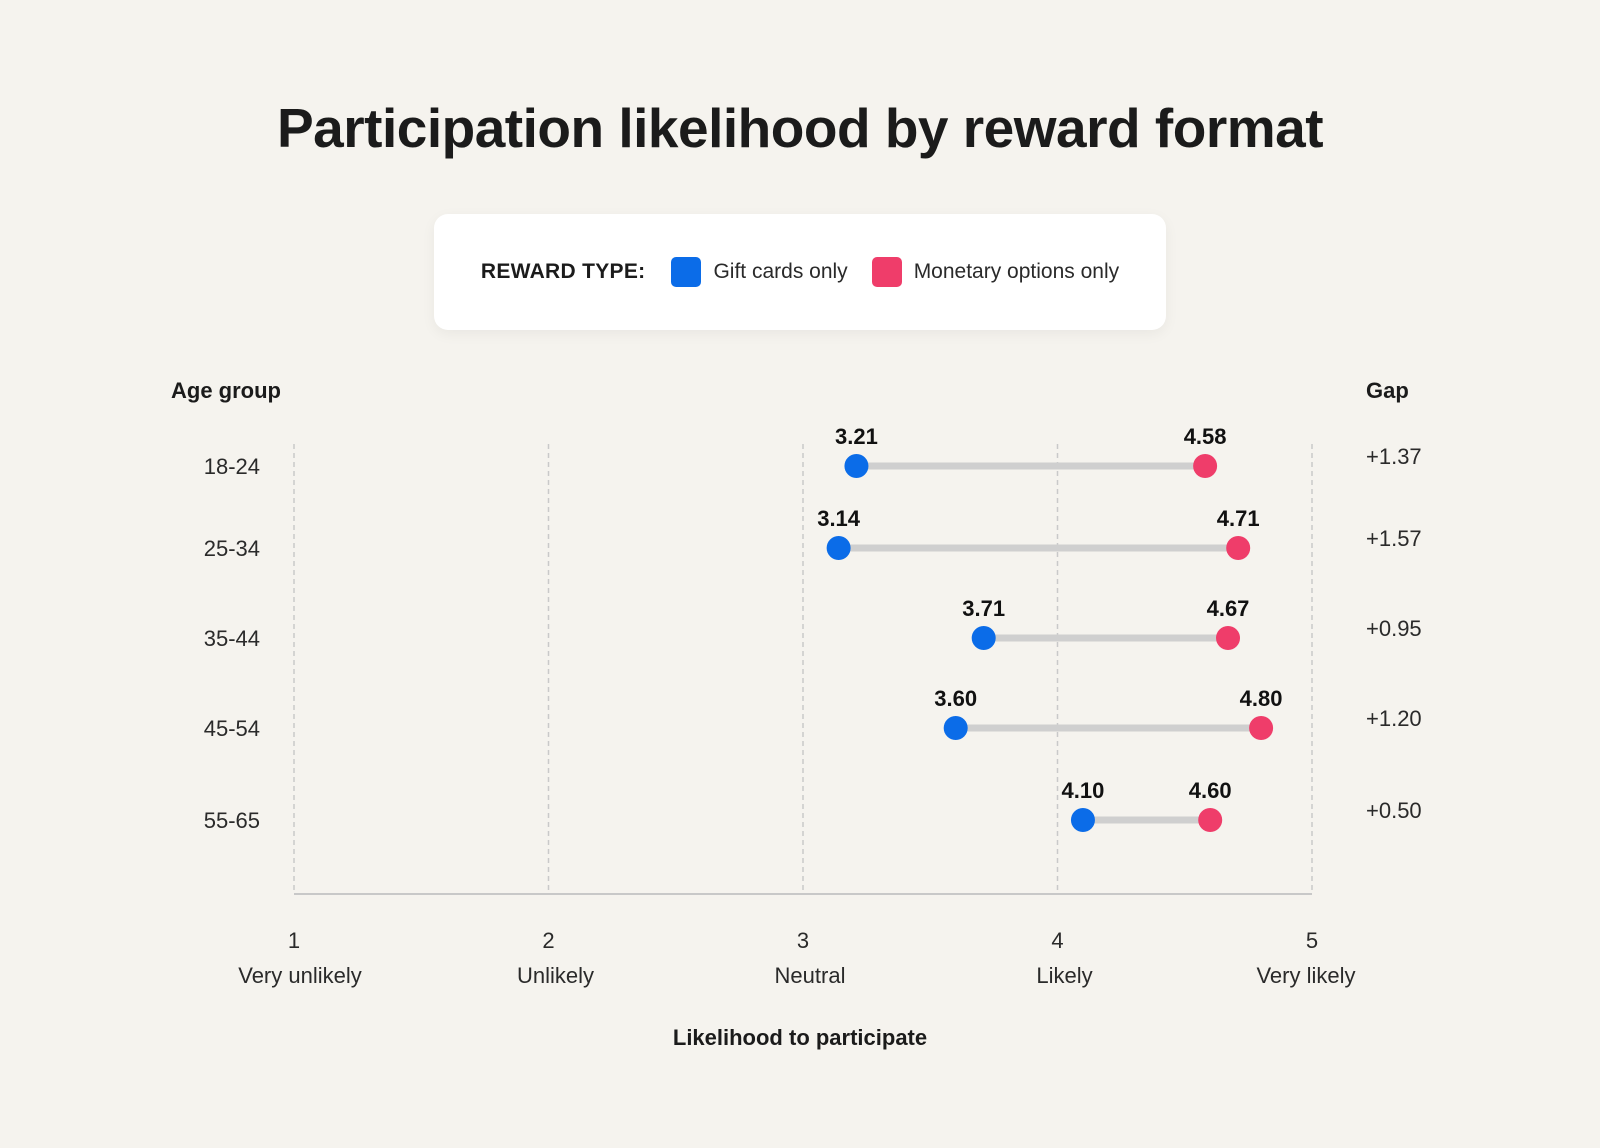 The image size is (1600, 1148). What do you see at coordinates (1394, 628) in the screenshot?
I see `gap-value: +0.95` at bounding box center [1394, 628].